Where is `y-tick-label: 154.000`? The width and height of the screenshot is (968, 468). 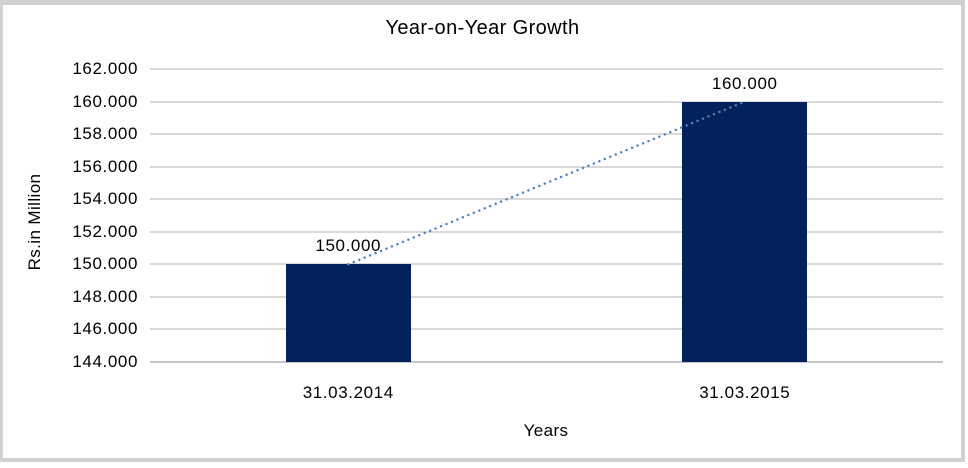 y-tick-label: 154.000 is located at coordinates (105, 198).